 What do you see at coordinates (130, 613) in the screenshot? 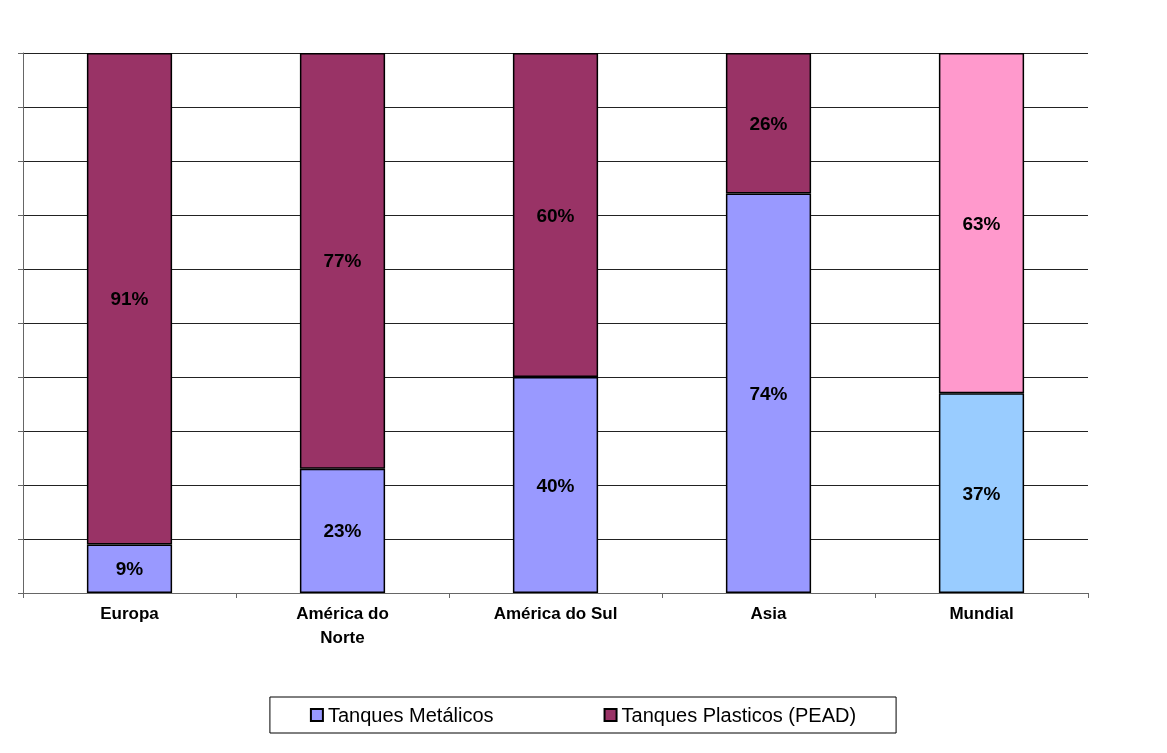
I see `x-tick-label: Europa` at bounding box center [130, 613].